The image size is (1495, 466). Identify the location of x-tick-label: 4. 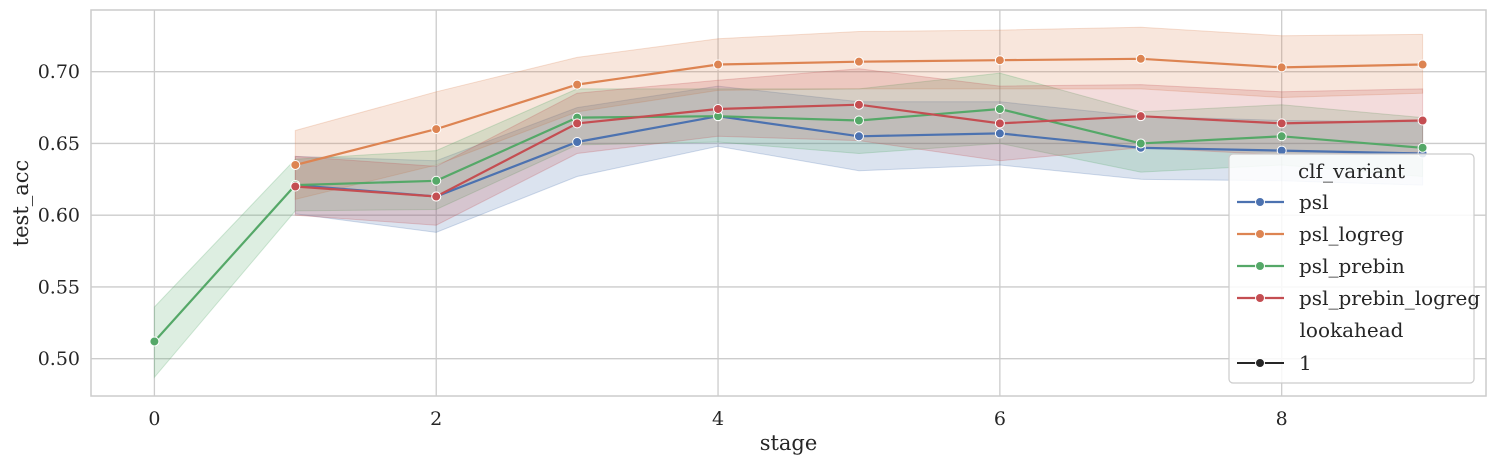
(718, 419).